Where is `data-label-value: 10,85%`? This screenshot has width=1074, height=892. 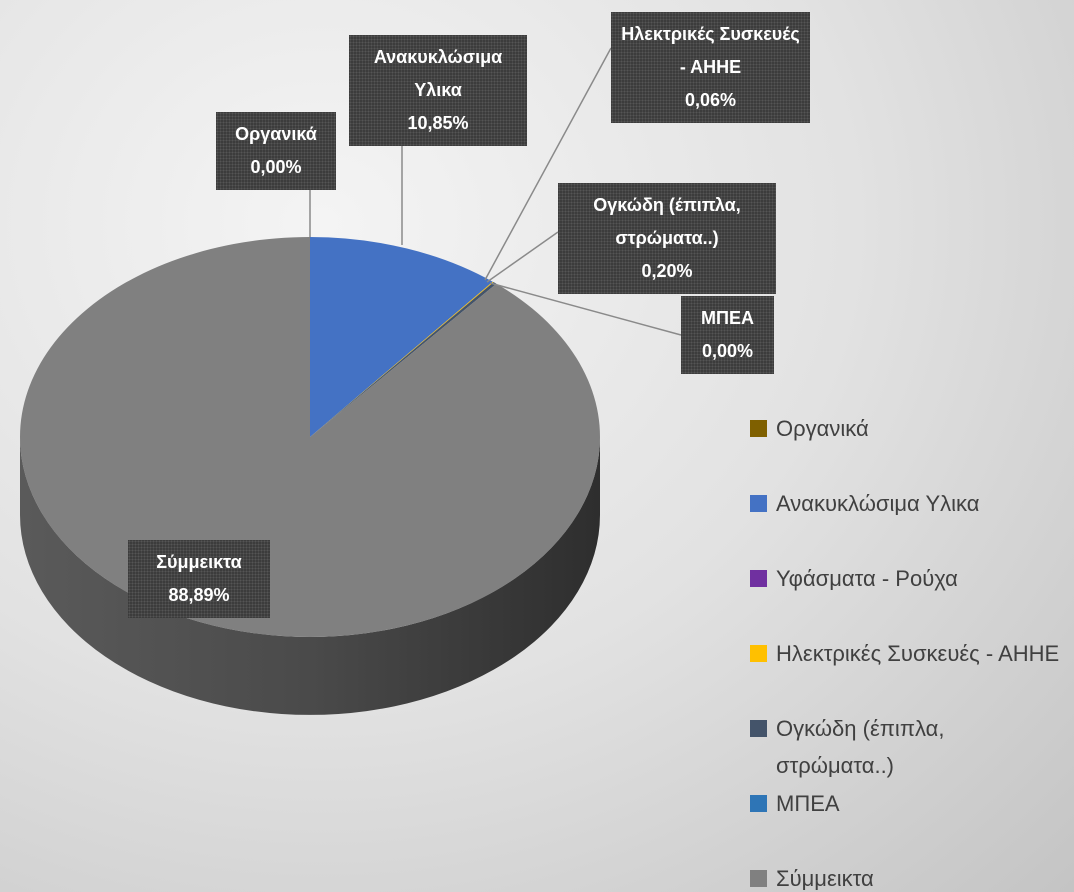 data-label-value: 10,85% is located at coordinates (438, 123).